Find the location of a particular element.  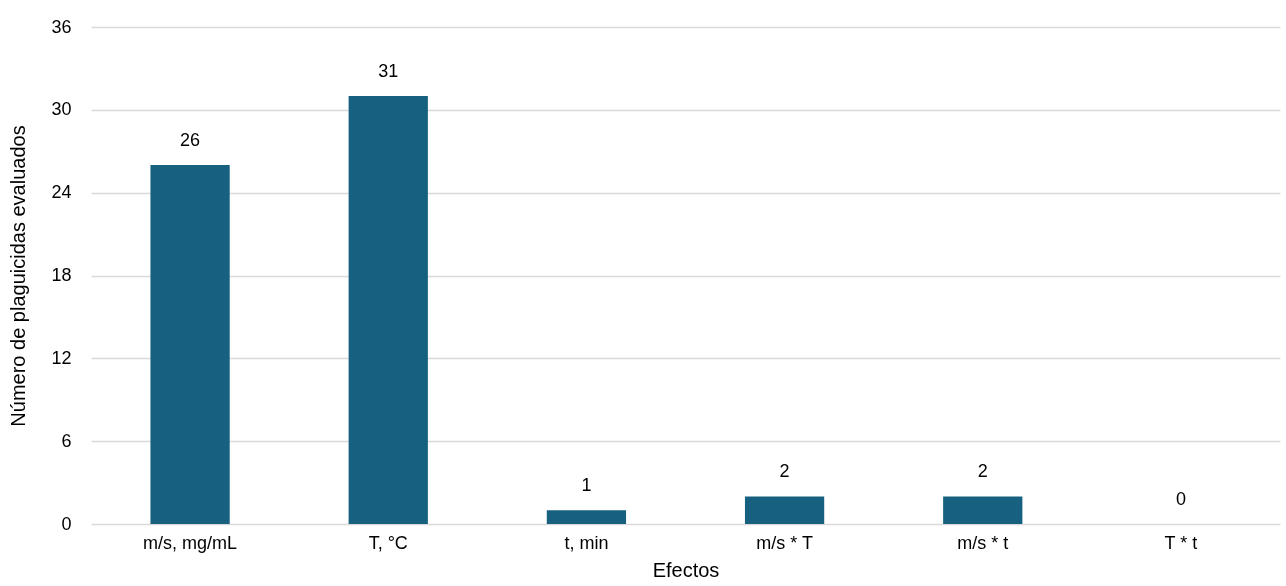

x-tick-label: m/s * T is located at coordinates (784, 542).